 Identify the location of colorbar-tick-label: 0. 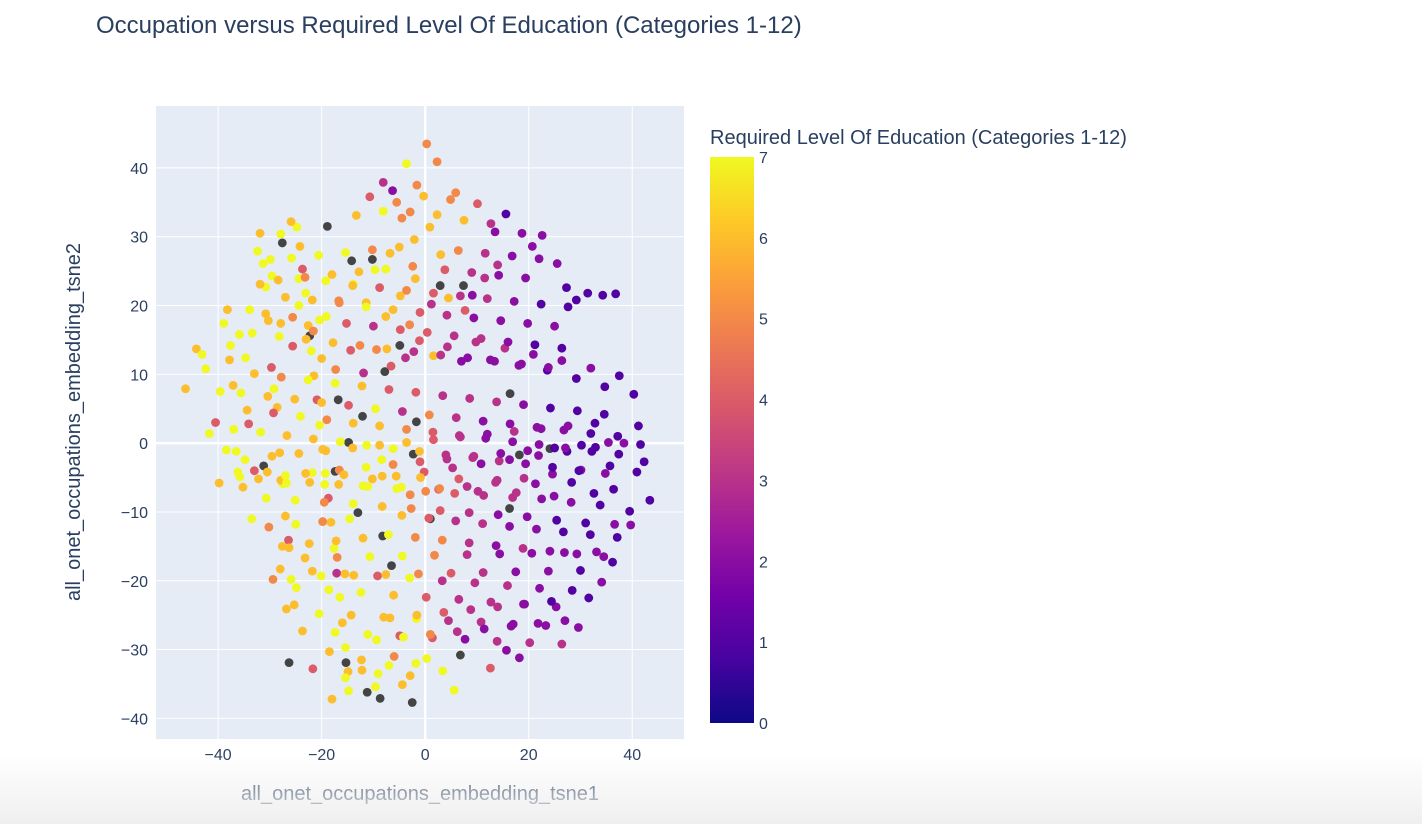
(763, 724).